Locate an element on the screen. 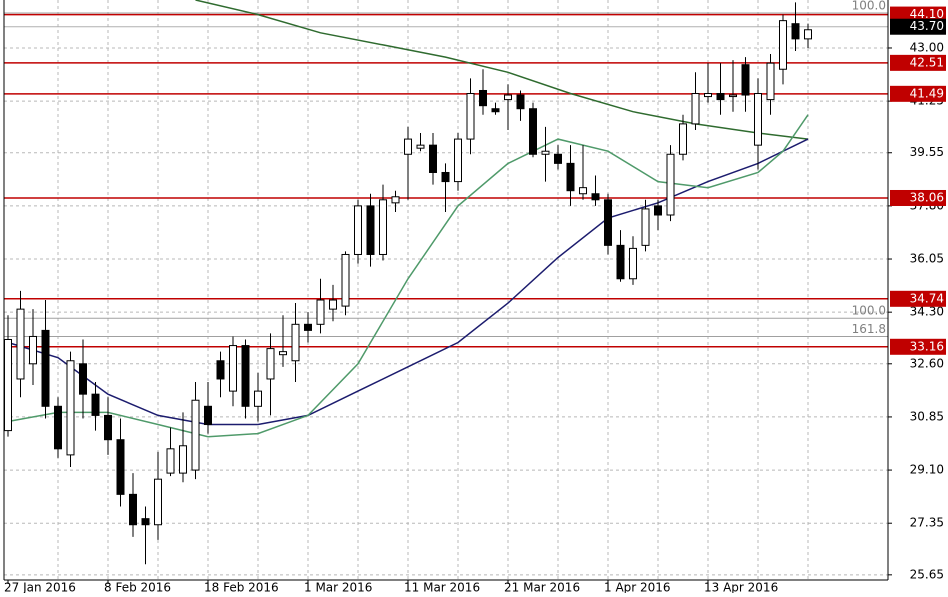 The width and height of the screenshot is (948, 597). y-tick-label: 25.65 is located at coordinates (927, 574).